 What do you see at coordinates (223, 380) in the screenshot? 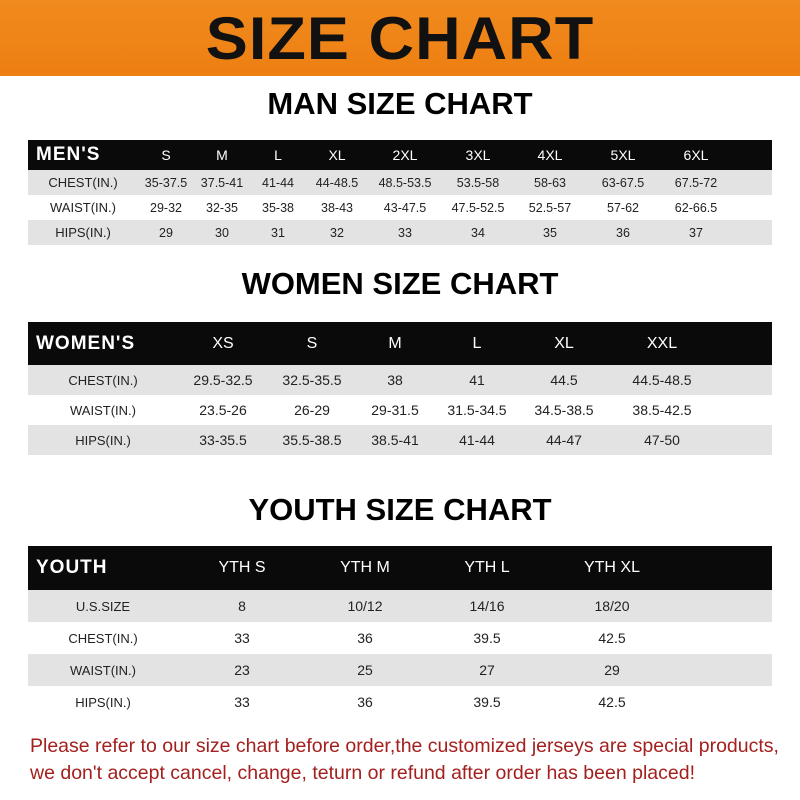
I see `table-cell: 29.5-32.5` at bounding box center [223, 380].